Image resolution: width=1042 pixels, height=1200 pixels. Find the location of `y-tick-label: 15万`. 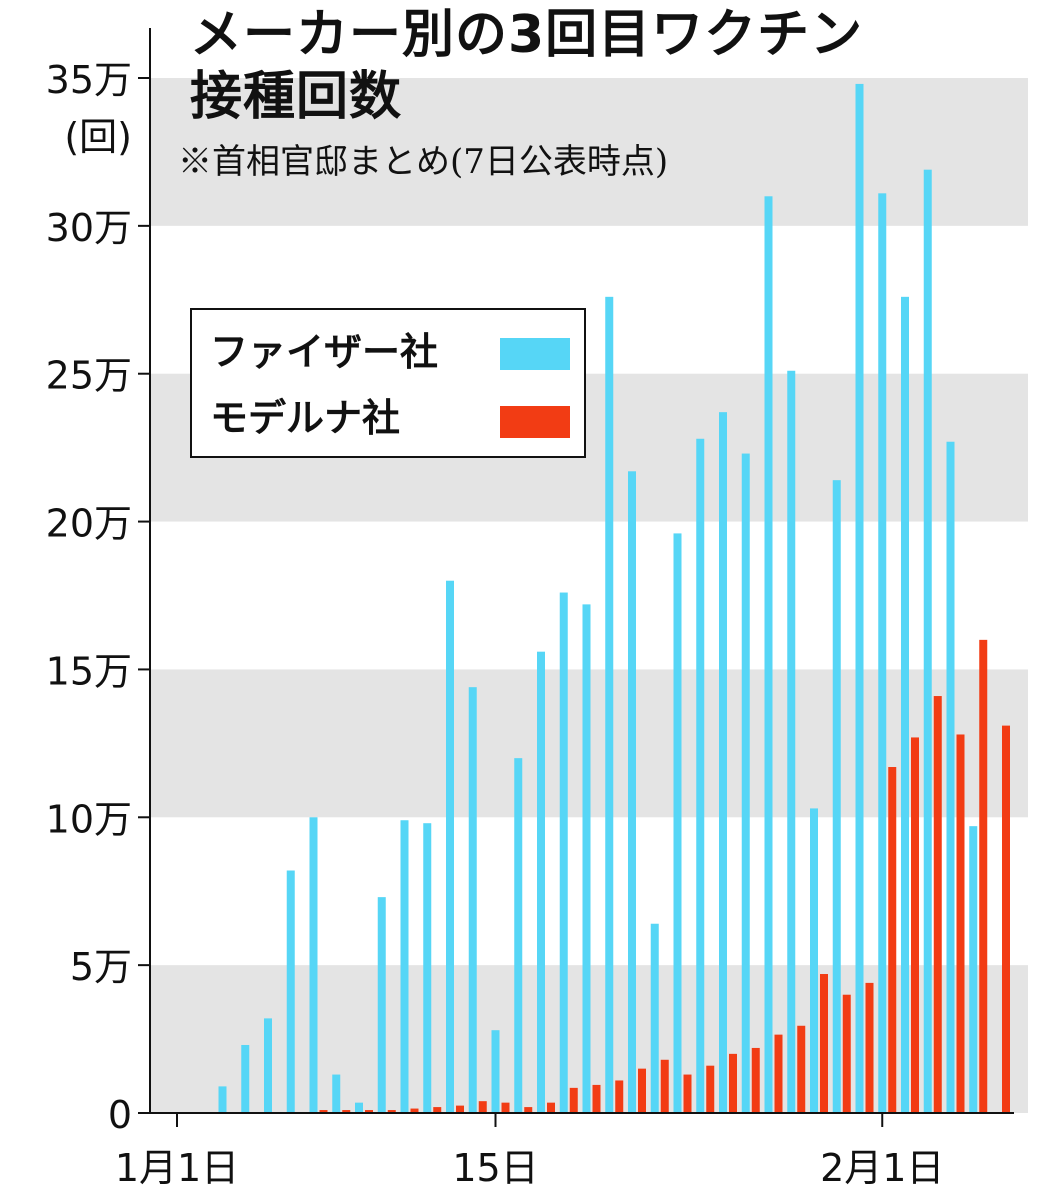

y-tick-label: 15万 is located at coordinates (89, 671).